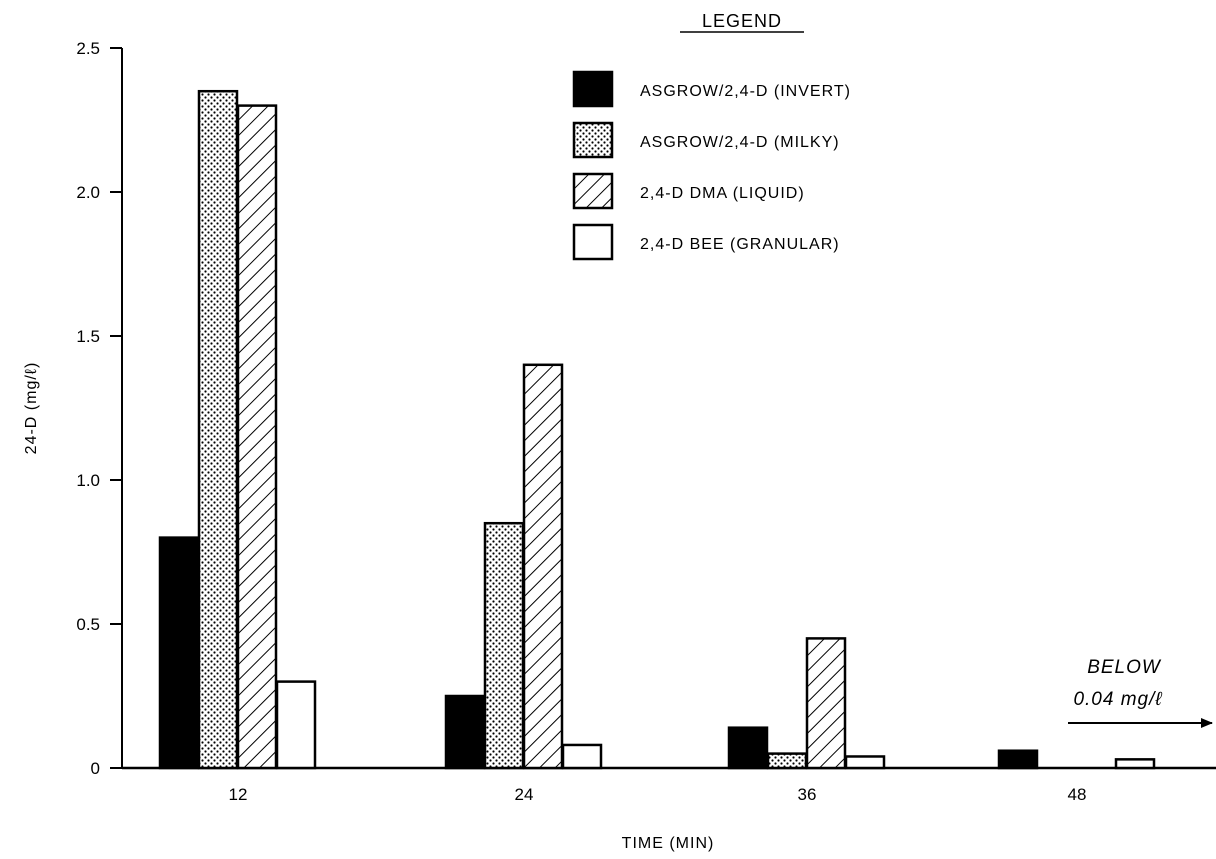  I want to click on below-annotation: BELOW 0.04 mg/ℓ, so click(1140, 692).